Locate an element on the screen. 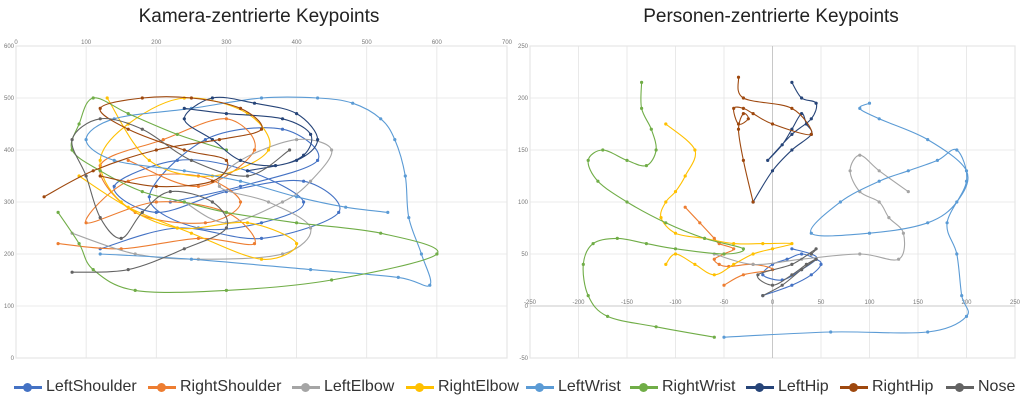 The image size is (1024, 401). person-x-tick-label: -200 is located at coordinates (578, 303).